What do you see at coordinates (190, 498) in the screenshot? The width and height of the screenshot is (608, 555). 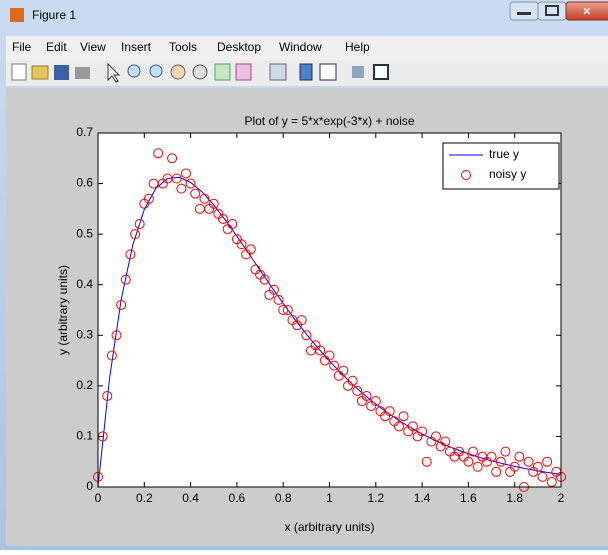 I see `x-tick-label: 0.4` at bounding box center [190, 498].